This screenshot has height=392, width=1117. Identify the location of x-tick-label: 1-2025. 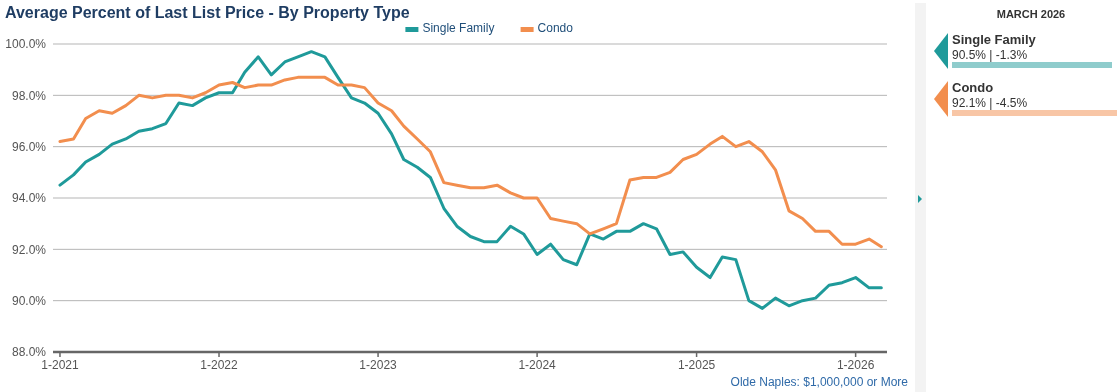
(696, 365).